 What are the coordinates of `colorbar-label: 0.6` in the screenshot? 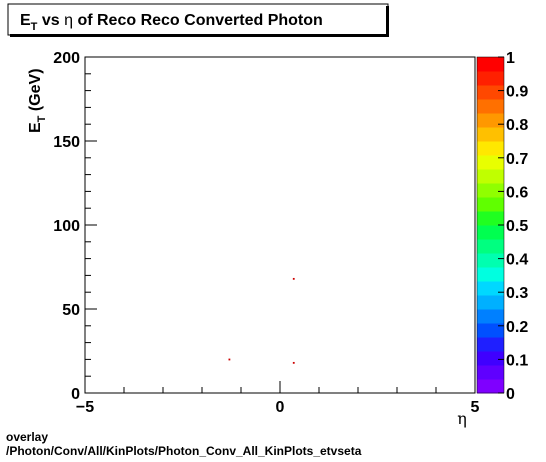 It's located at (517, 192).